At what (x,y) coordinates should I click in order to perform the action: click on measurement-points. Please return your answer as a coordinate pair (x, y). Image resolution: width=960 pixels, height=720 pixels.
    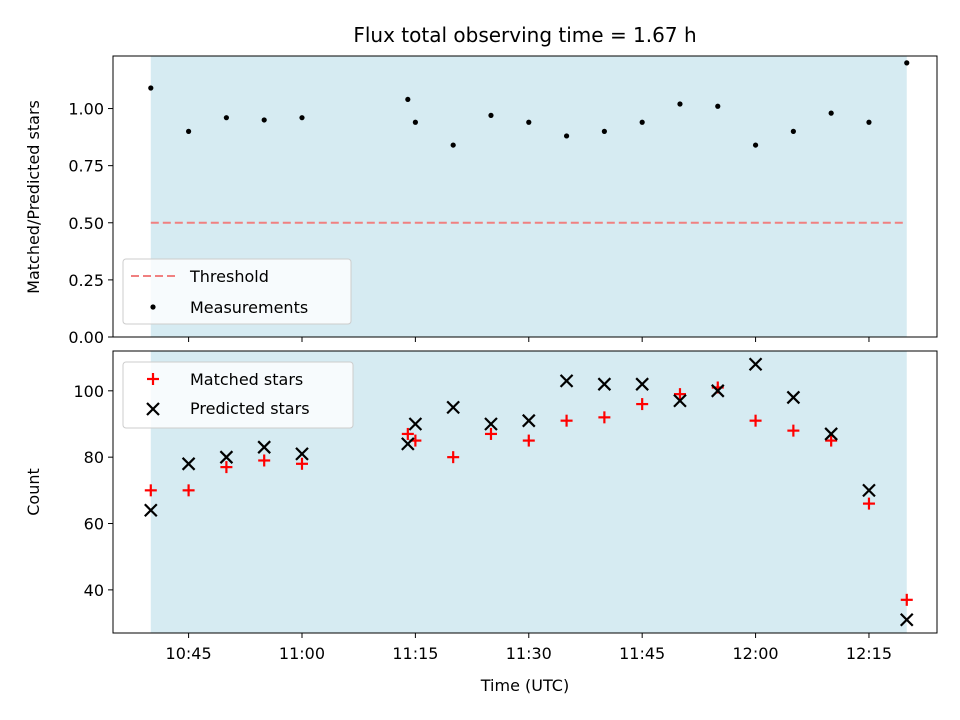
    Looking at the image, I should click on (529, 104).